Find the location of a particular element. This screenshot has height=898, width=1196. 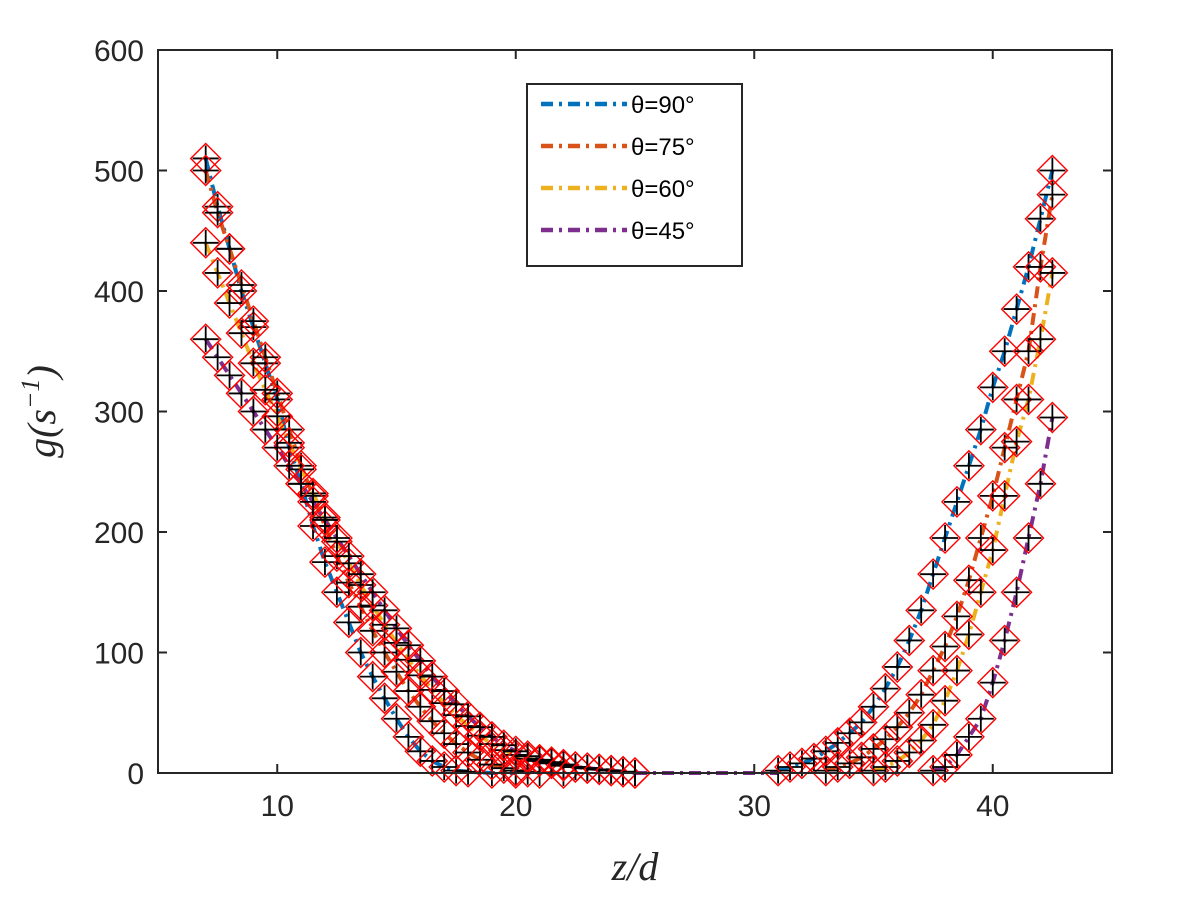

legend: θ=90° θ=75° θ=60° θ=45° is located at coordinates (634, 175).